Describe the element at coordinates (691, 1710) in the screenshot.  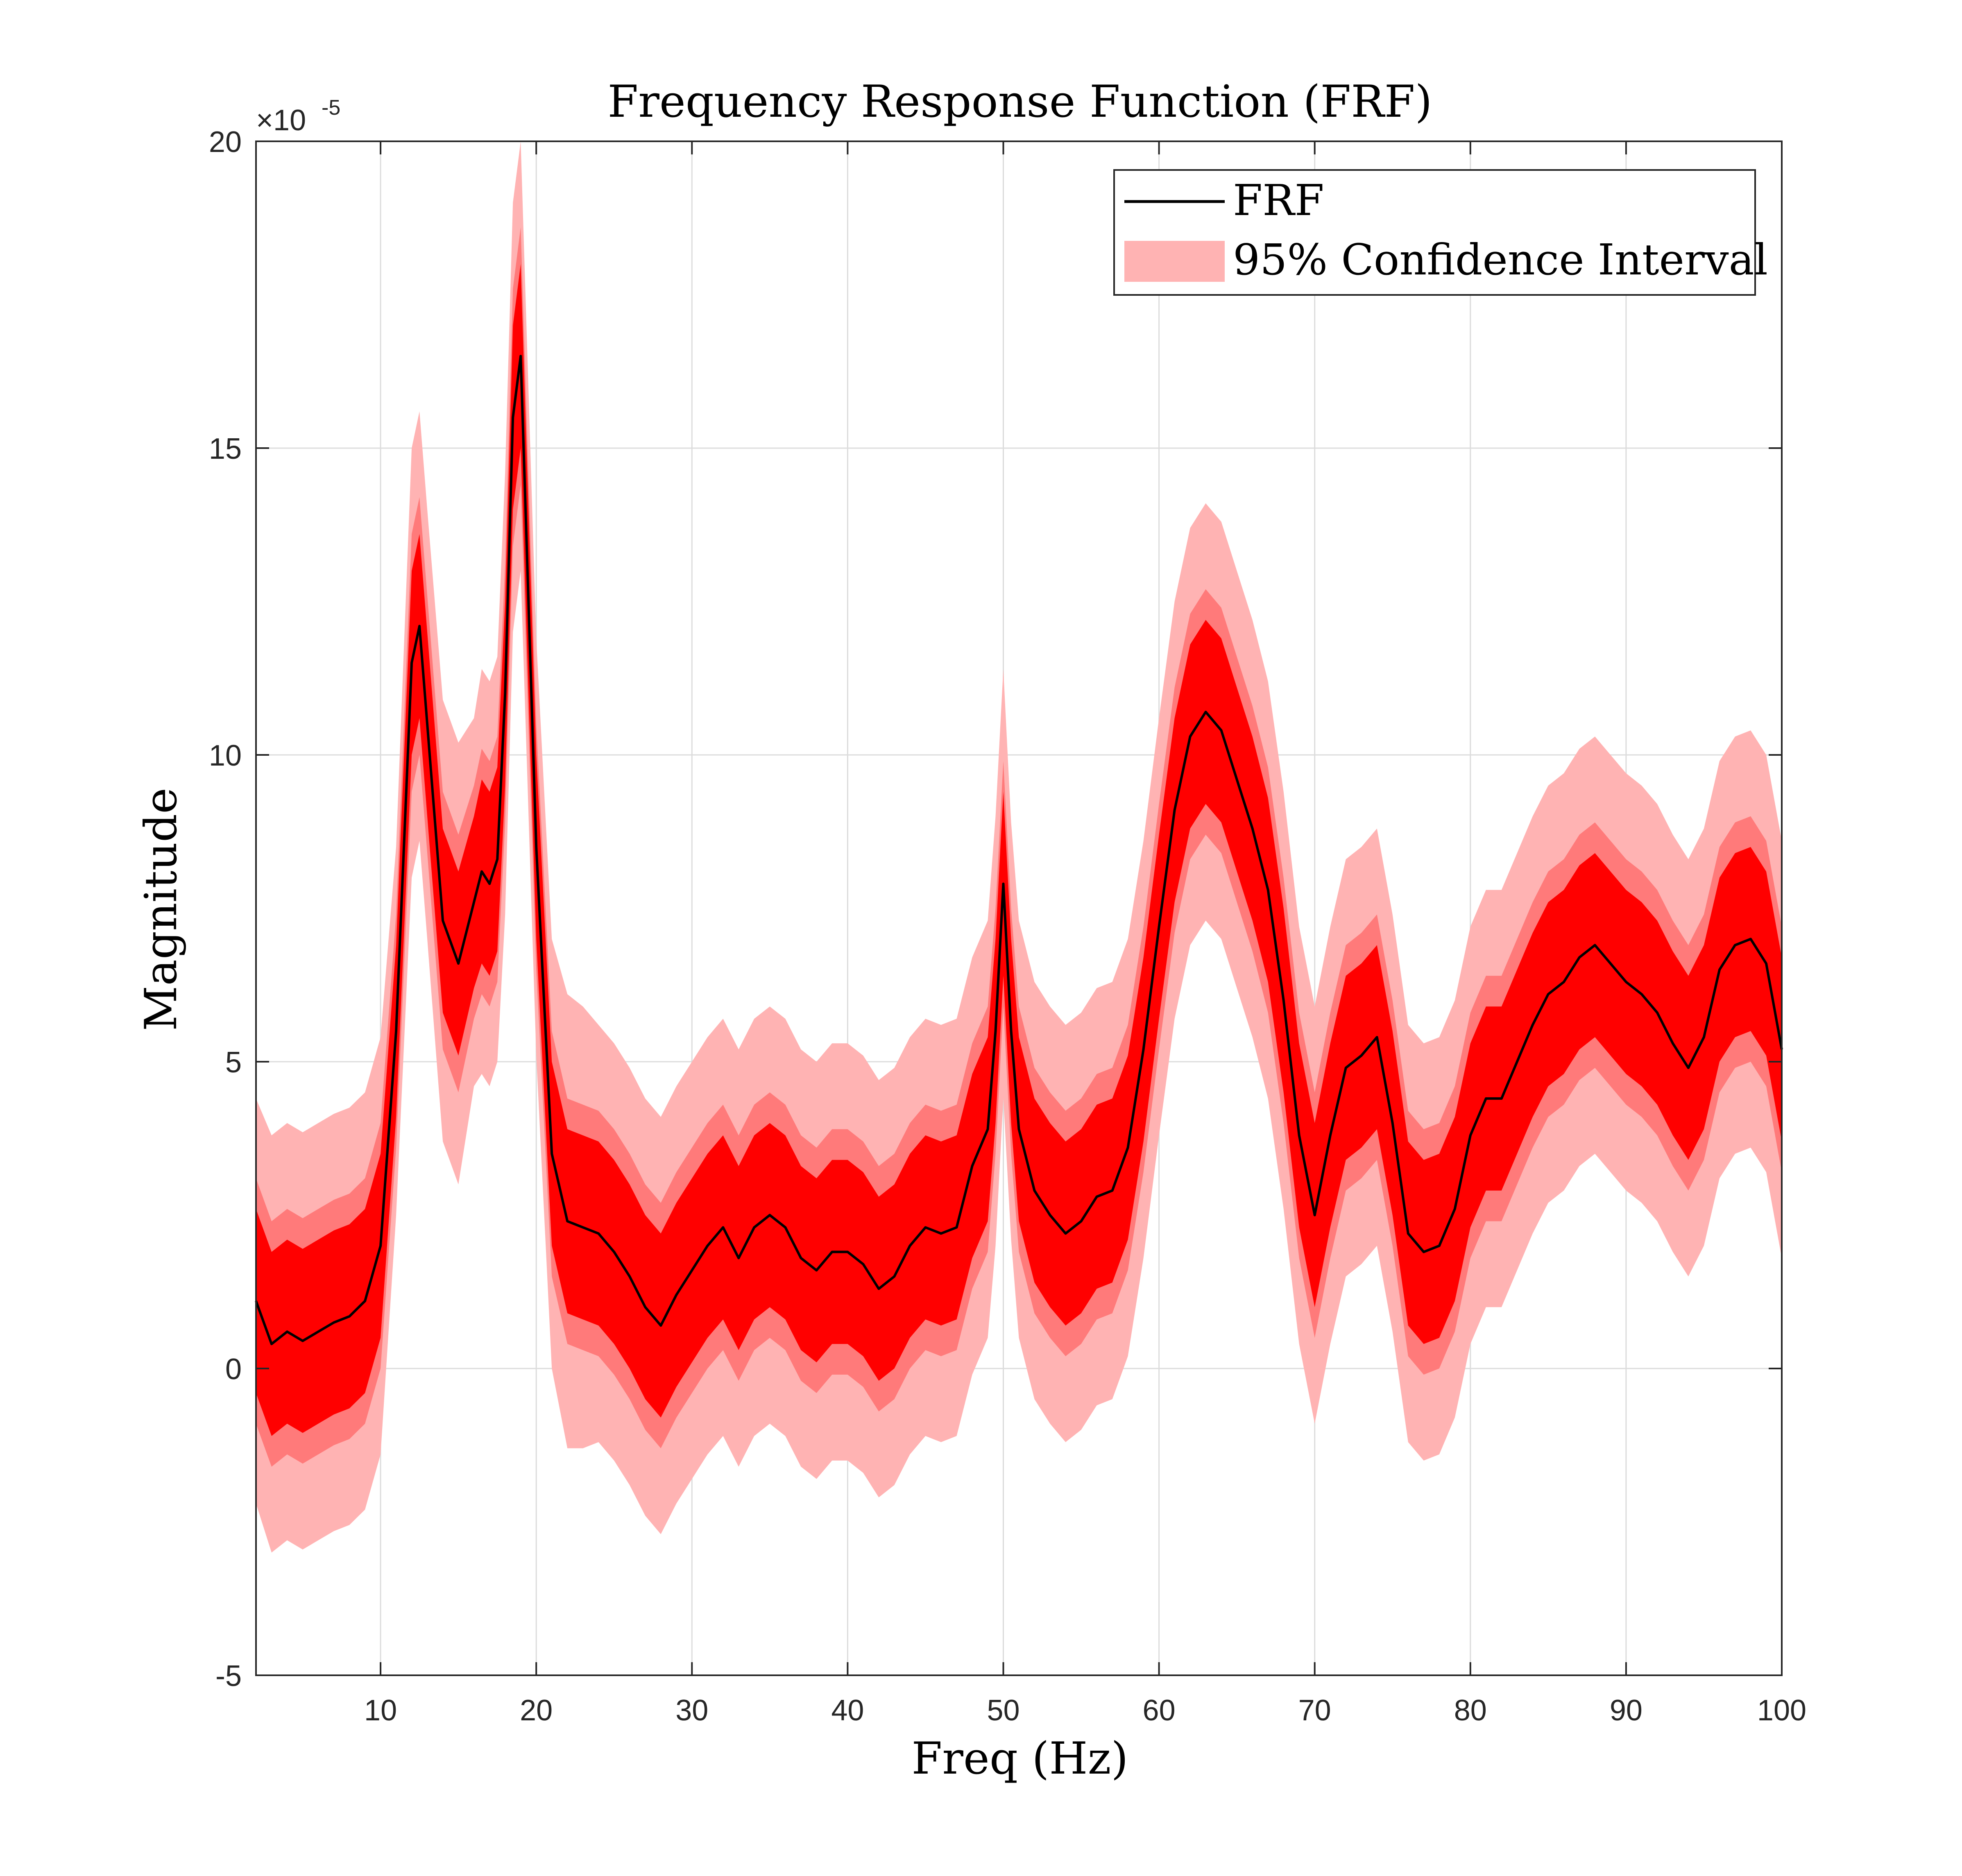
I see `x-tick-label: 30` at that location.